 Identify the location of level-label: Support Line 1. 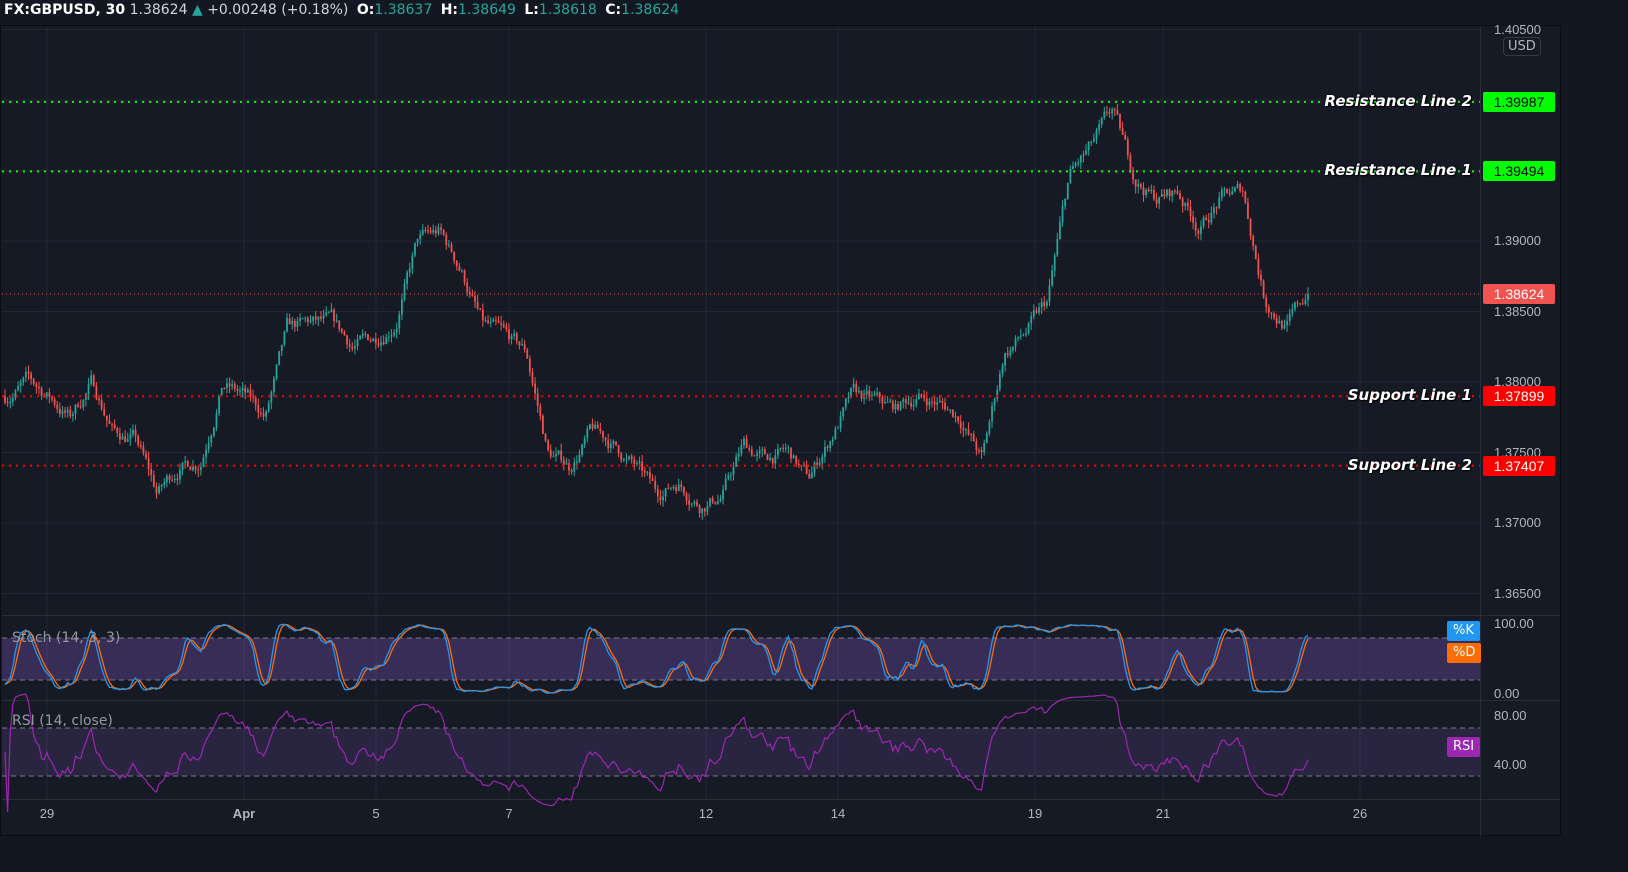
(1409, 395).